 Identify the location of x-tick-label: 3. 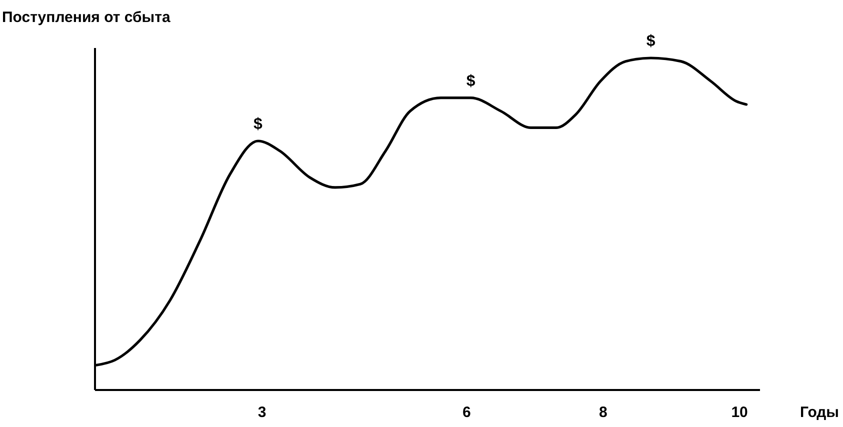
(262, 412).